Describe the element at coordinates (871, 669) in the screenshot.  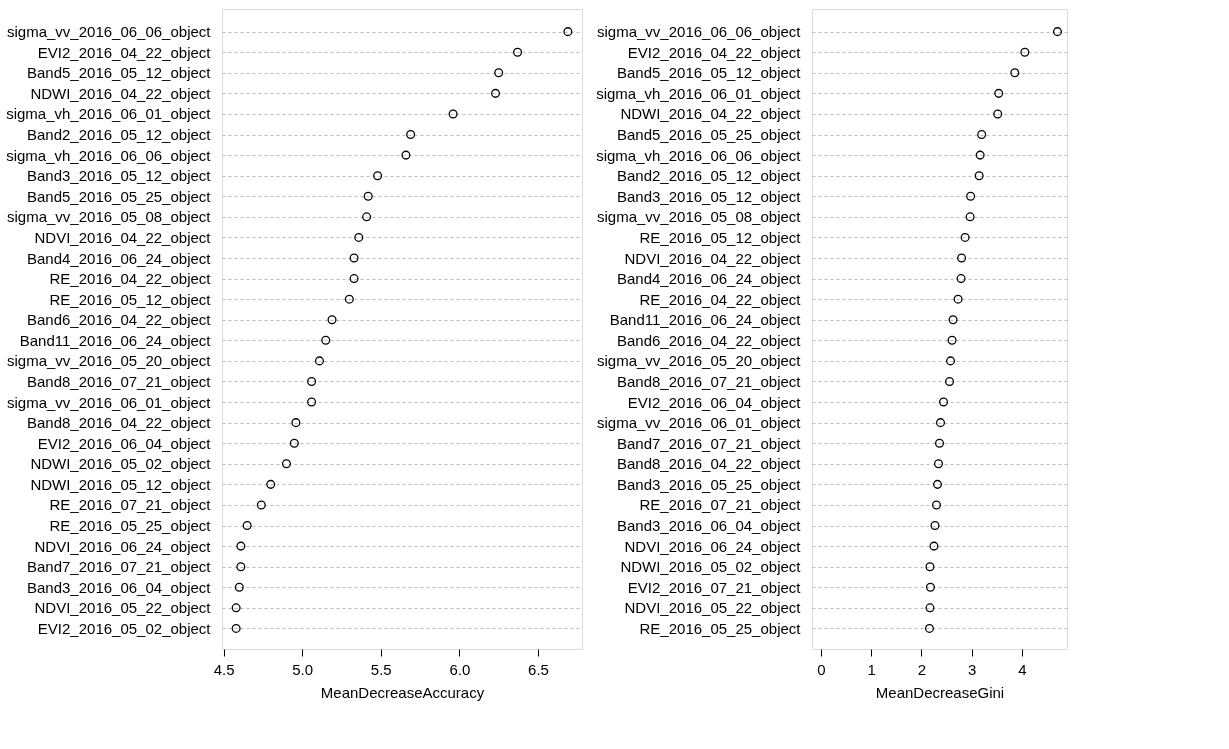
I see `x-tick-label: 1` at that location.